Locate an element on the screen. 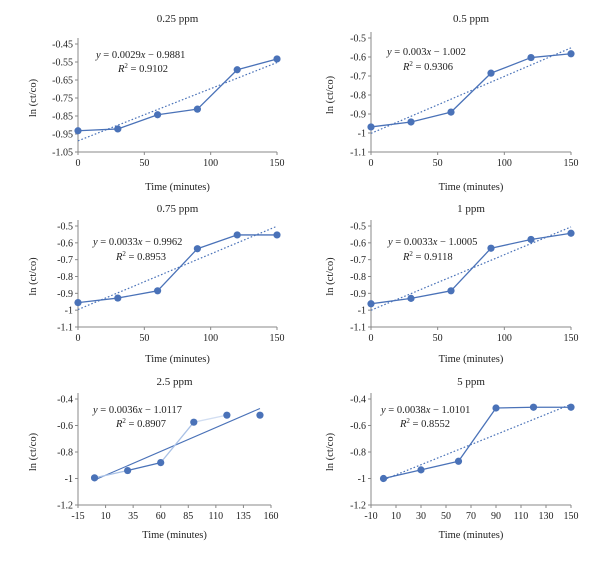 The image size is (600, 564). r-value: = 0.8907 is located at coordinates (146, 424).